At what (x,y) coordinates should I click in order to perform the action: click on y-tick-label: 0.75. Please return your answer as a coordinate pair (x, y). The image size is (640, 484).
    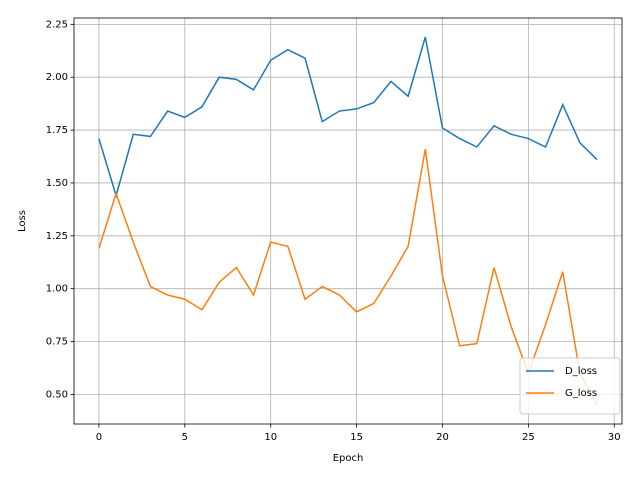
    Looking at the image, I should click on (57, 342).